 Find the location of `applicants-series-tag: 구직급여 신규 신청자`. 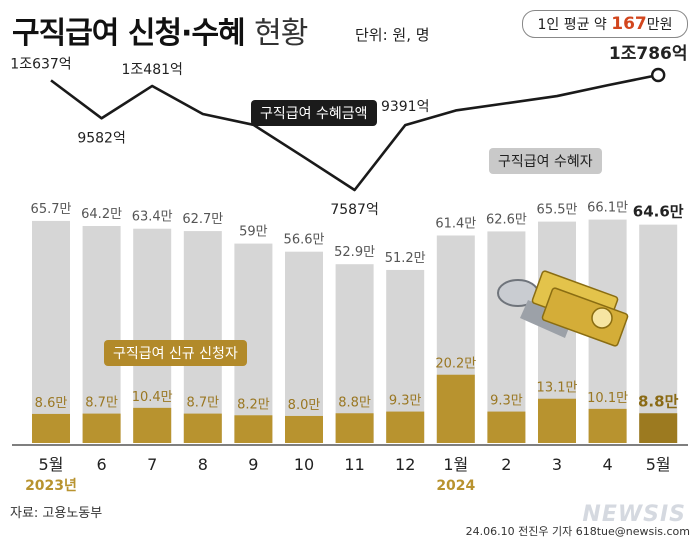

applicants-series-tag: 구직급여 신규 신청자 is located at coordinates (175, 353).